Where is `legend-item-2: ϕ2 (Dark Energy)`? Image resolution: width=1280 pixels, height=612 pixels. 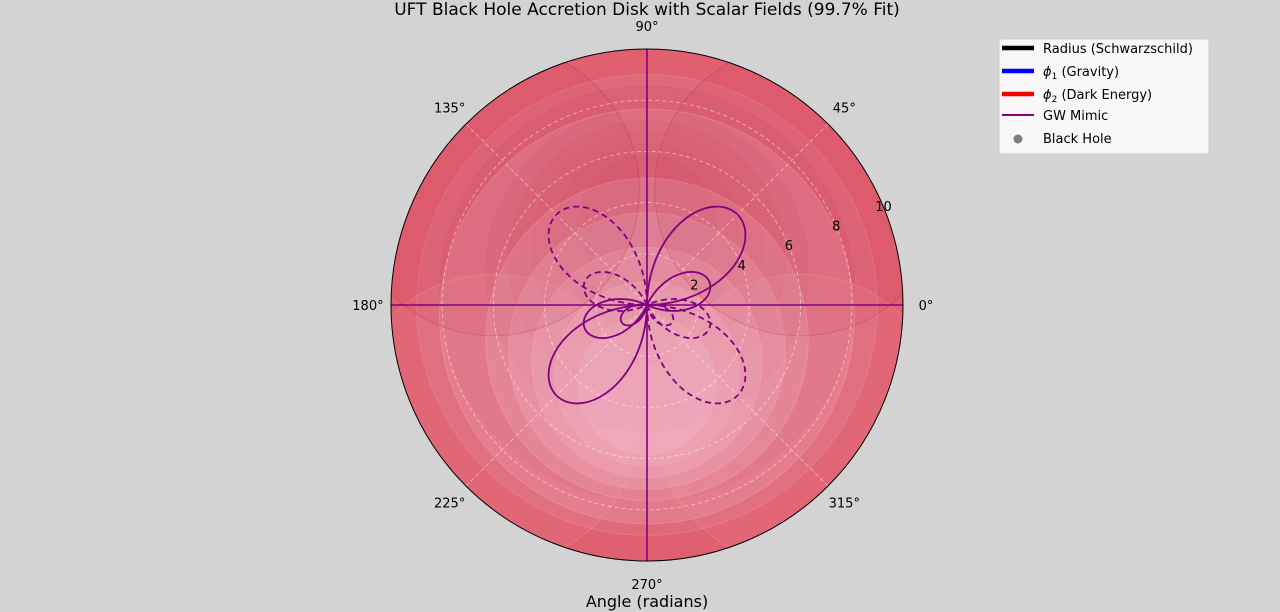 legend-item-2: ϕ2 (Dark Energy) is located at coordinates (1077, 96).